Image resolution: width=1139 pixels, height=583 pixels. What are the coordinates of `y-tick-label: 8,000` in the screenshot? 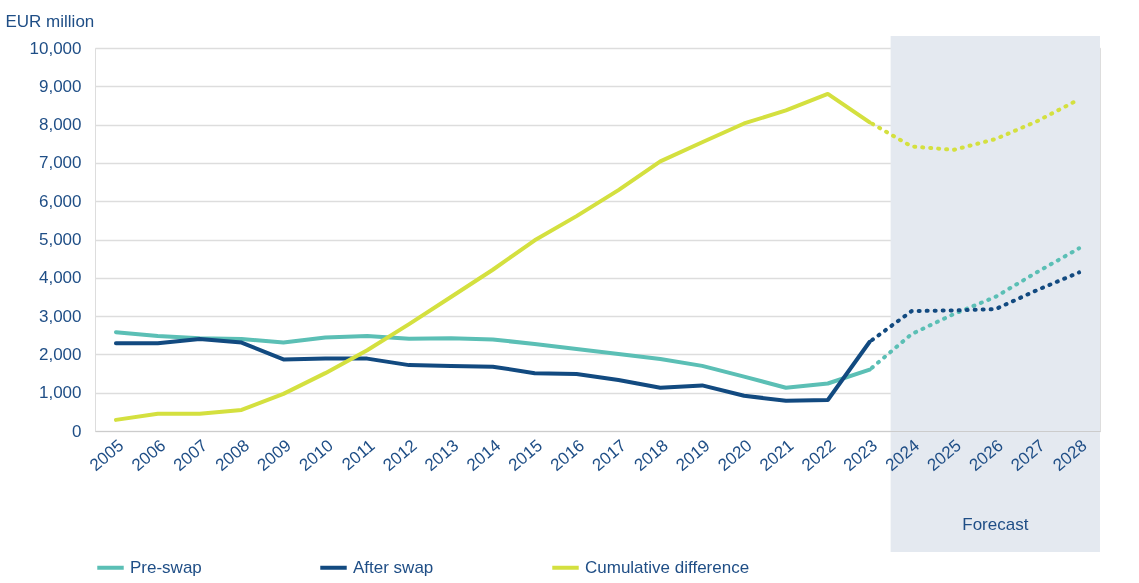 It's located at (60, 125).